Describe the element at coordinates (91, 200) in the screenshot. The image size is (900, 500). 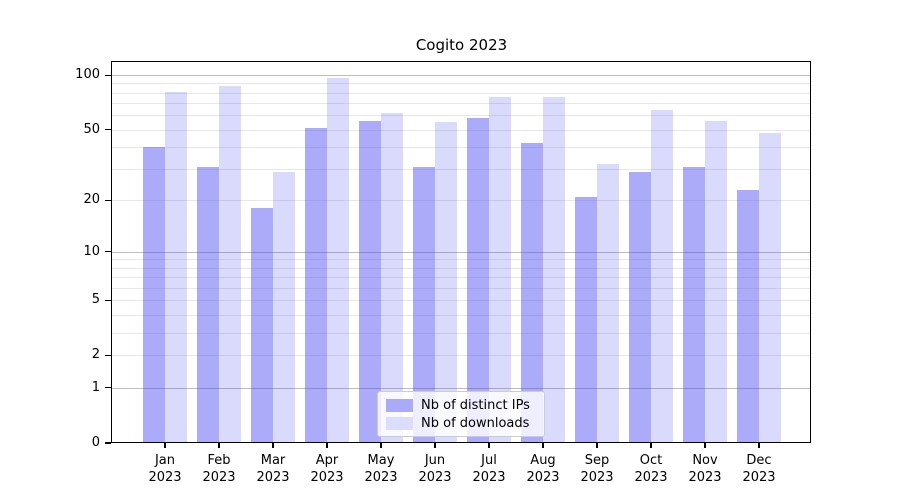
I see `ytick-label-20: 20` at that location.